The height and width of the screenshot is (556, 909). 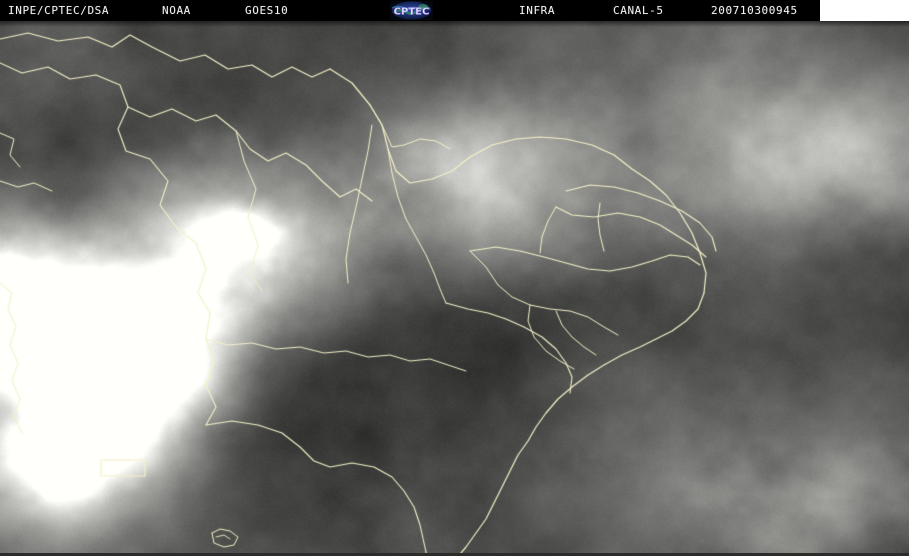 I want to click on header-channel-type-label: INFRA, so click(x=537, y=10).